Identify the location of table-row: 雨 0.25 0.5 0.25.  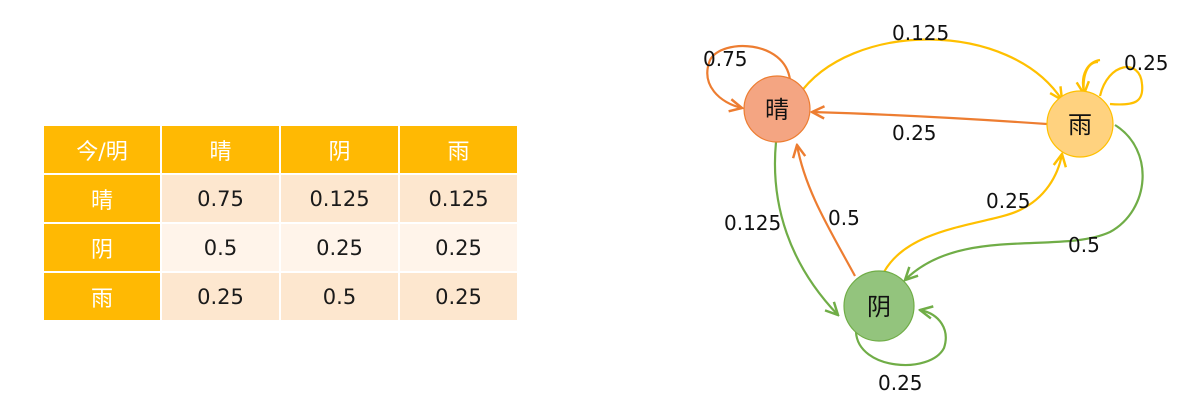
(280, 296).